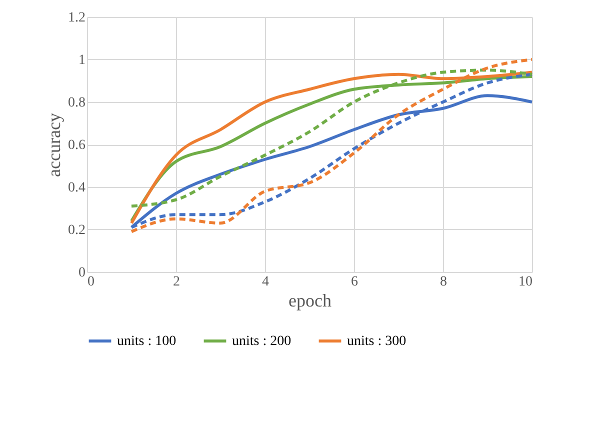  I want to click on x-axis-title: epoch, so click(310, 300).